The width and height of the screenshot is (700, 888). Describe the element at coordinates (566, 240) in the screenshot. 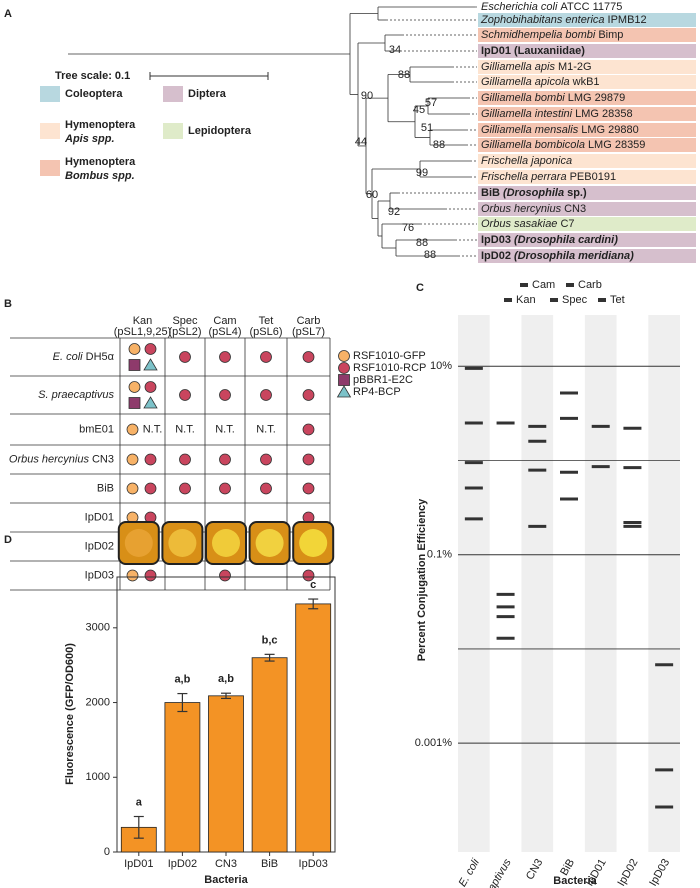

I see `leaf-label-part: (Drosophila cardini)` at that location.